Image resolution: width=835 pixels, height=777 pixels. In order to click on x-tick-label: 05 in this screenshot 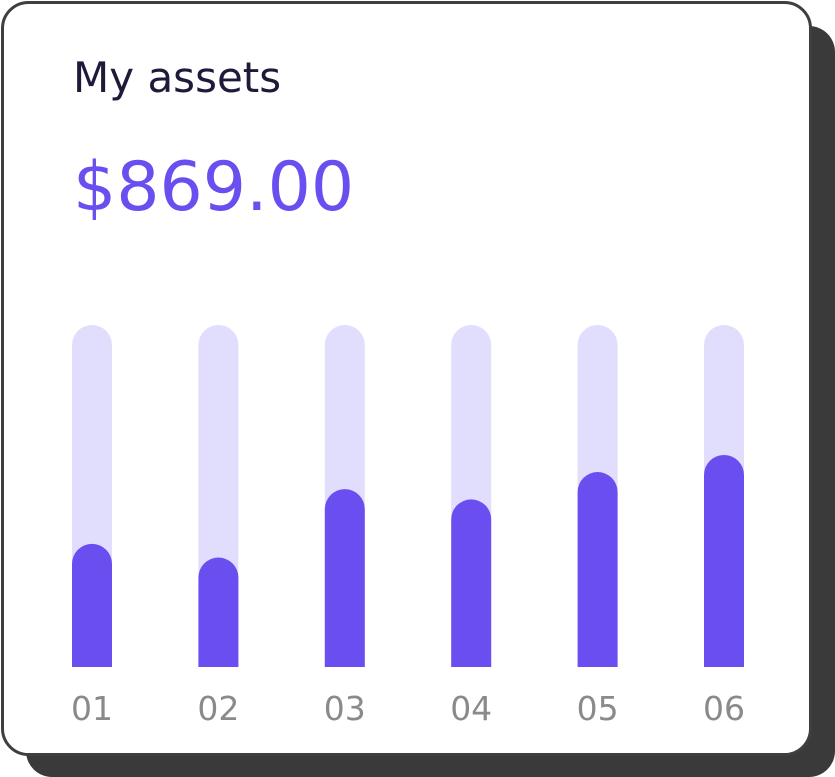, I will do `click(598, 708)`.